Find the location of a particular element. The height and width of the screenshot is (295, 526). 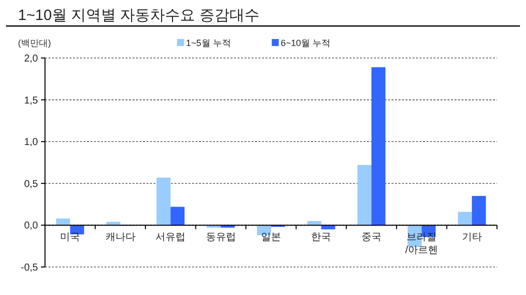

legend-label: 1~5월 누적 is located at coordinates (208, 43).